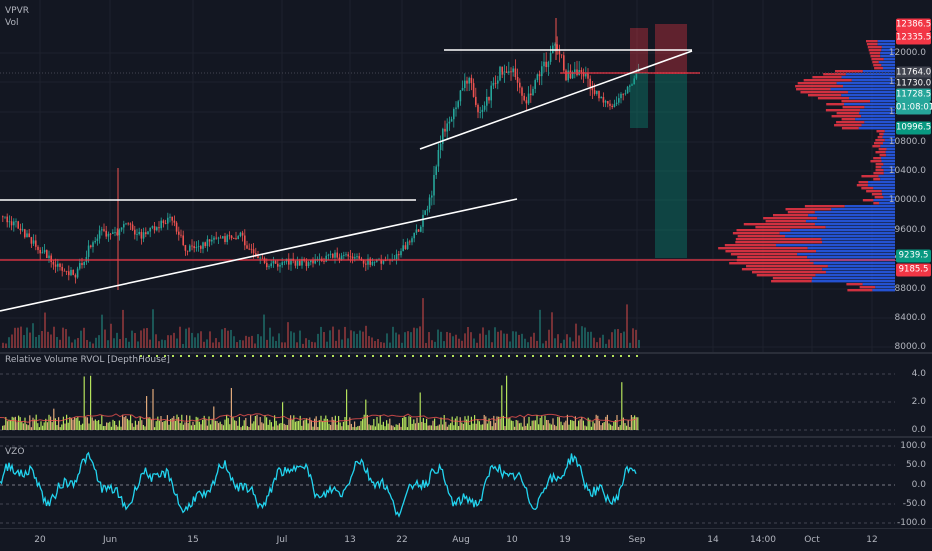 Image resolution: width=932 pixels, height=551 pixels. I want to click on rvol-legend: Relative Volume RVOL [DepthHouse], so click(87, 360).